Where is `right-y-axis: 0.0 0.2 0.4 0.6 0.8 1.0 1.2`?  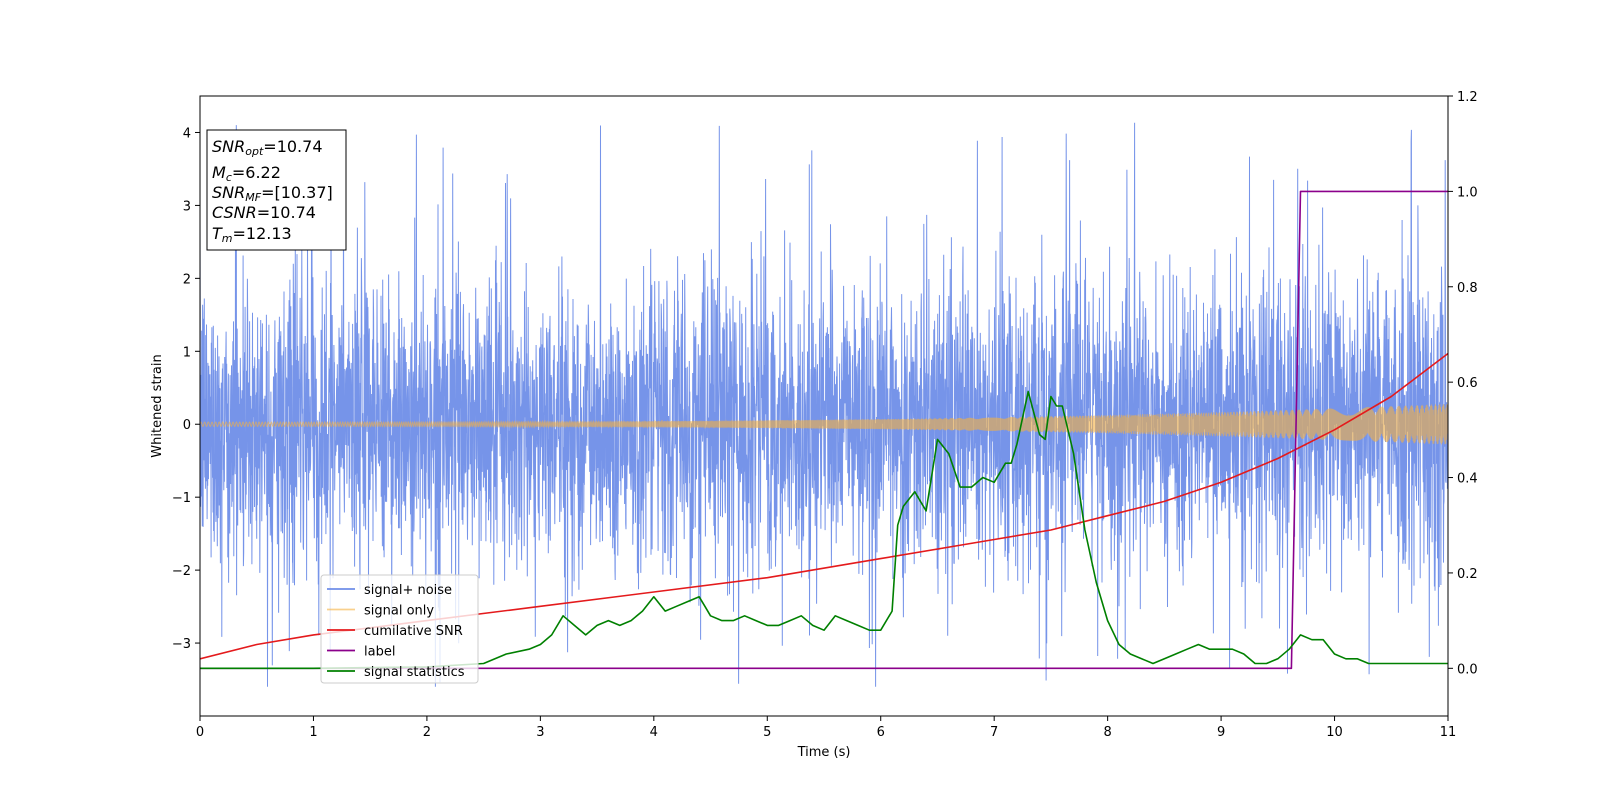 right-y-axis: 0.0 0.2 0.4 0.6 0.8 1.0 1.2 is located at coordinates (1463, 383).